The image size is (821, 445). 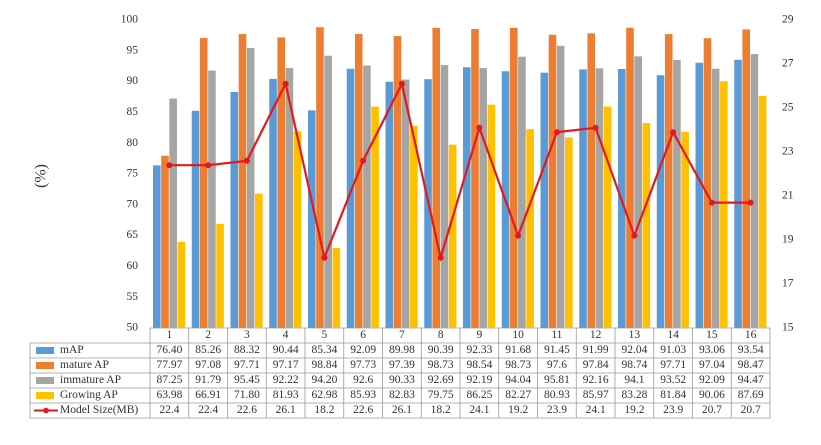 I want to click on table-cell: 90.44, so click(x=286, y=350).